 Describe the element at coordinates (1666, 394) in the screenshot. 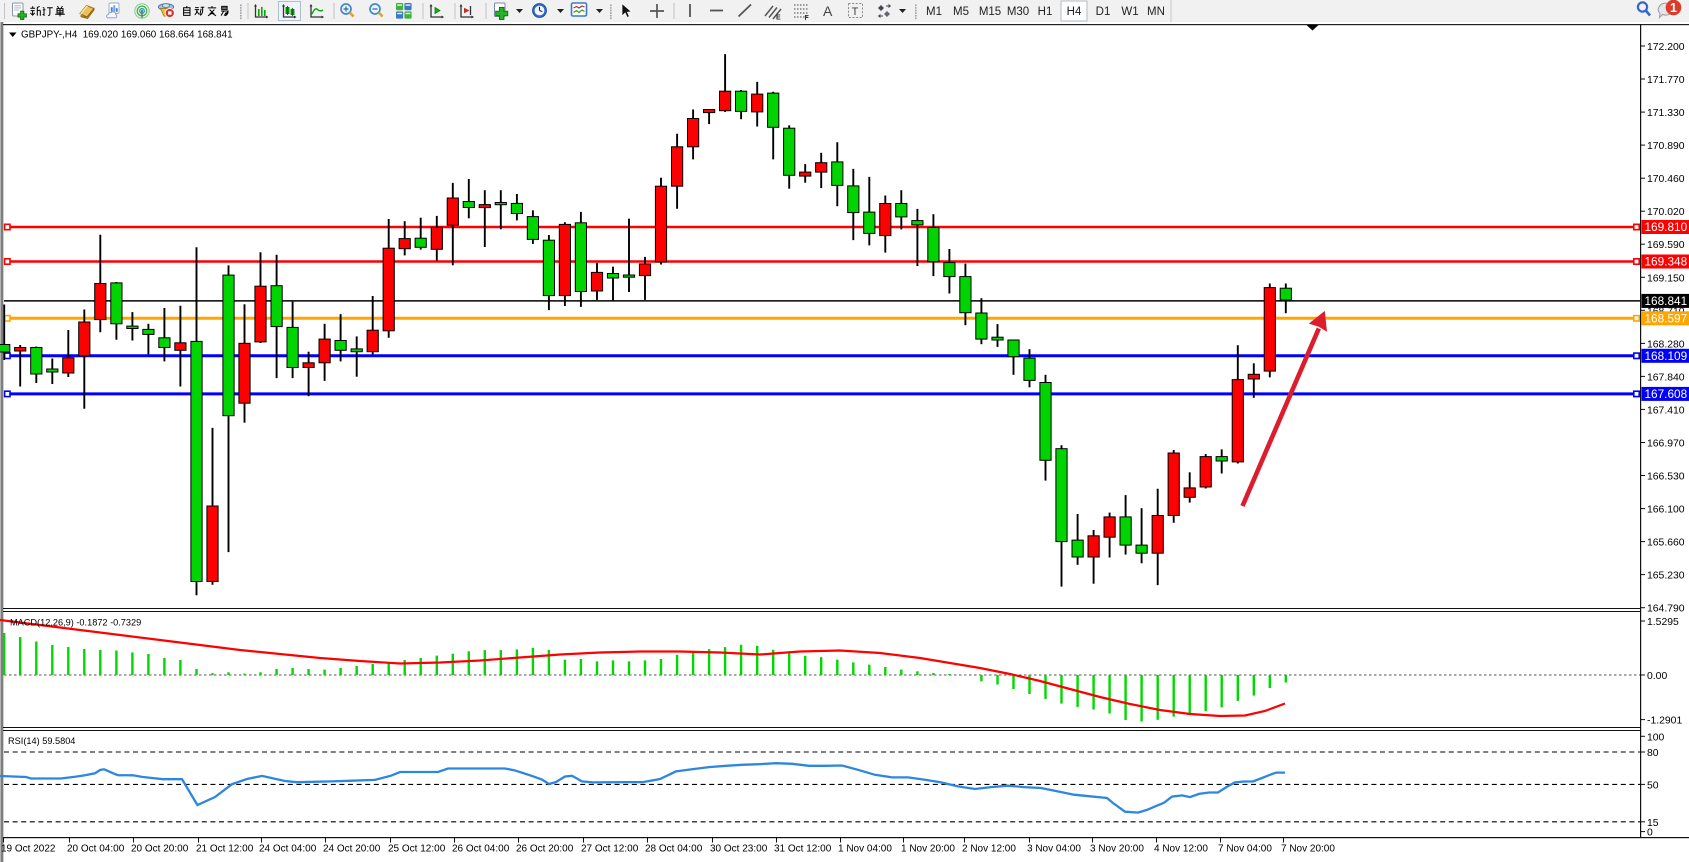

I see `svg-text: 167.608` at that location.